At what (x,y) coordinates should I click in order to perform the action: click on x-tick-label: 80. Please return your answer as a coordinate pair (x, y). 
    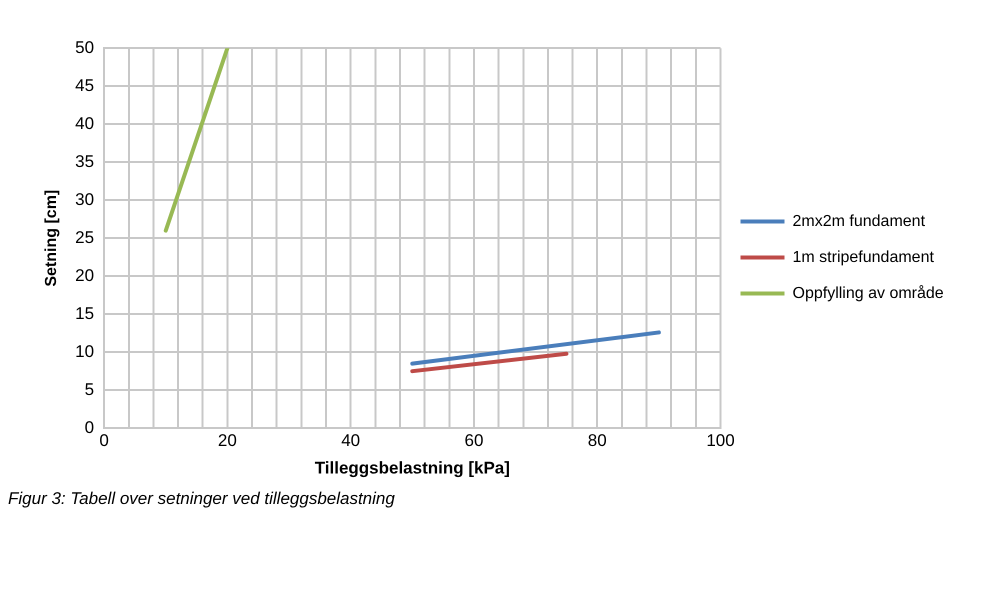
    Looking at the image, I should click on (597, 440).